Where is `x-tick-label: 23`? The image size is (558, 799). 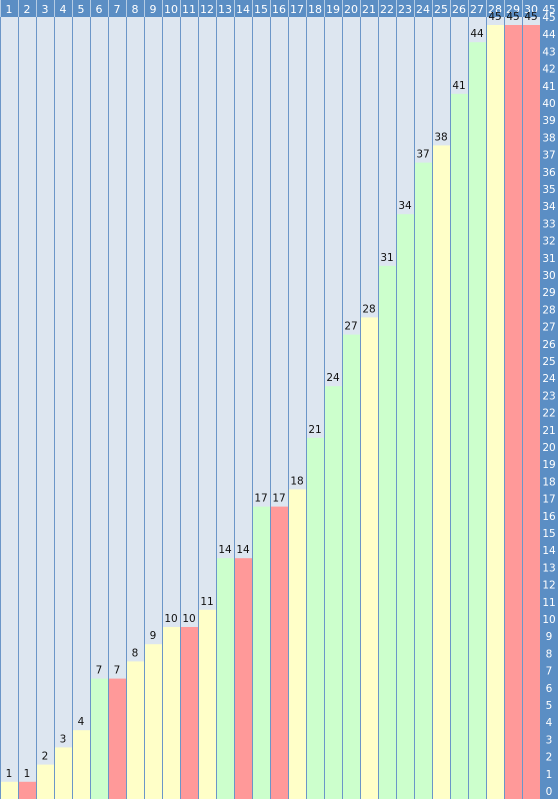 x-tick-label: 23 is located at coordinates (405, 9).